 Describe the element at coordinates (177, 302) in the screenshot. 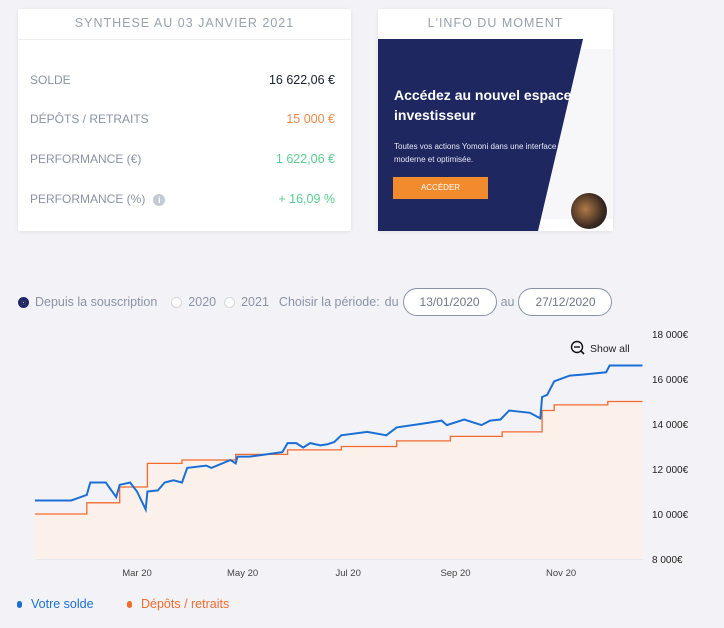

I see `radio-2020` at that location.